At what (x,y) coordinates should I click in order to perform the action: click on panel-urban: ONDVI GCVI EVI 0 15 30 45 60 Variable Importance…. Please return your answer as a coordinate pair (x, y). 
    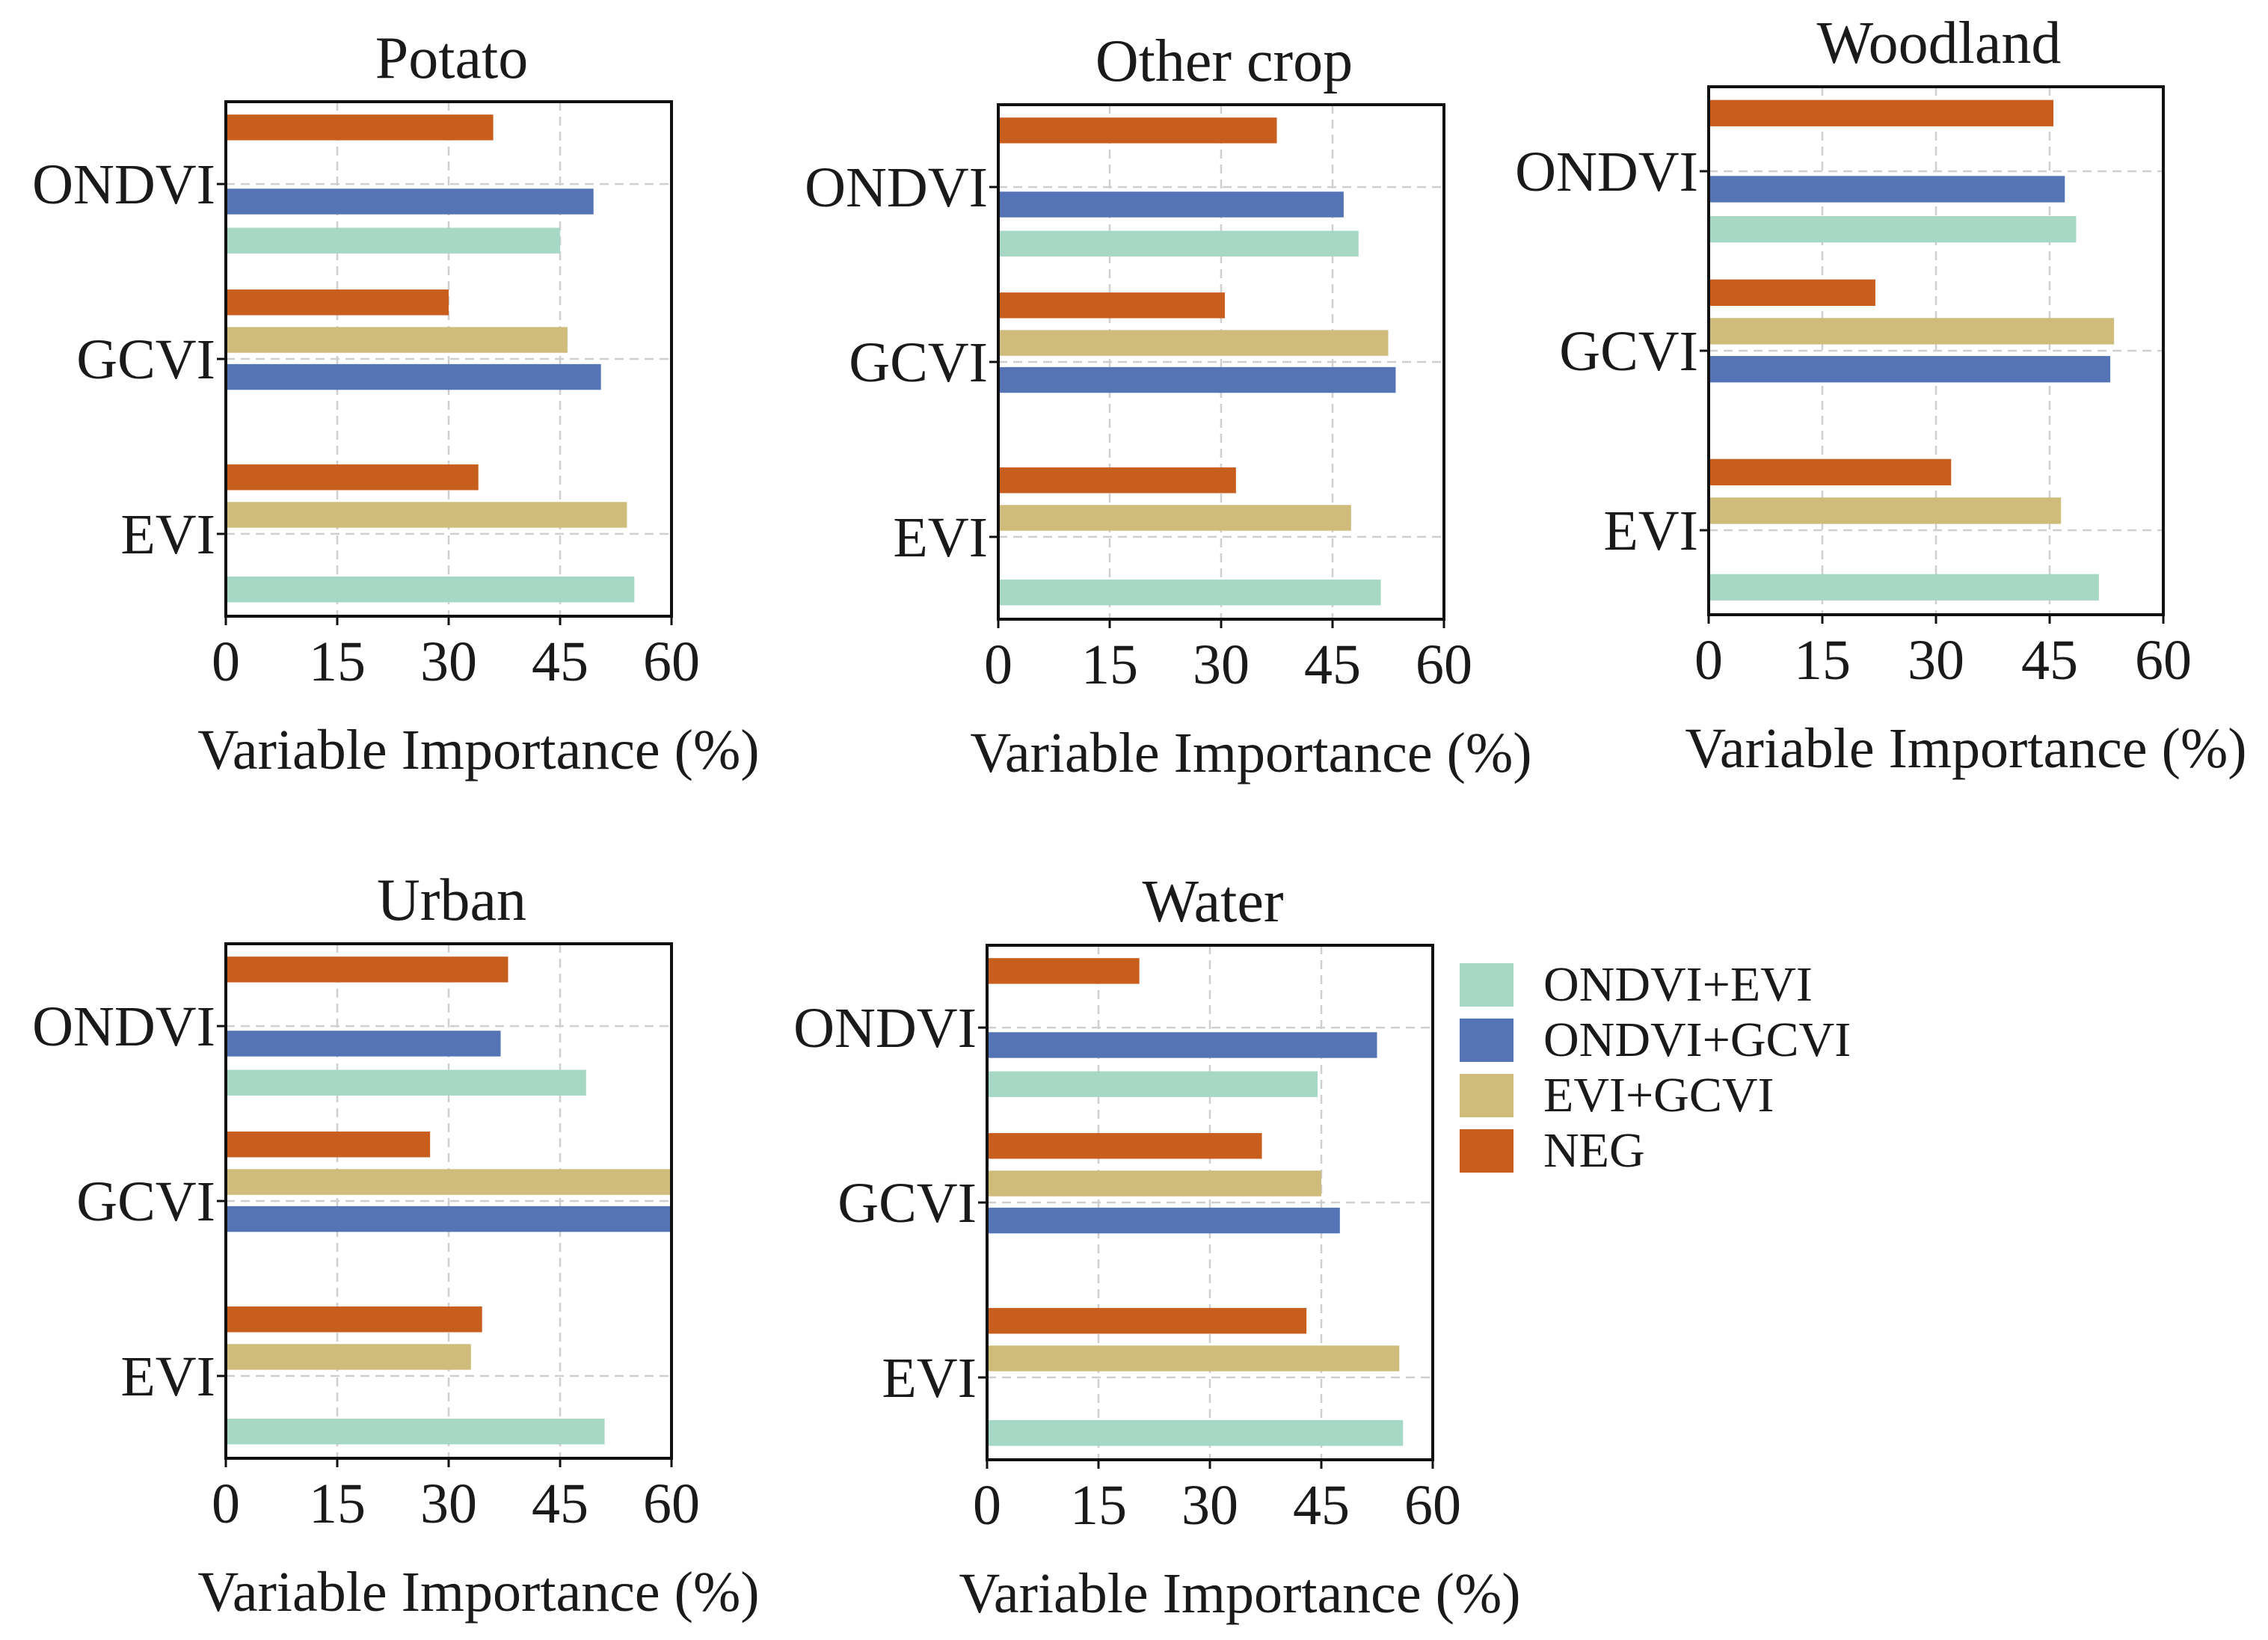
    Looking at the image, I should click on (395, 1245).